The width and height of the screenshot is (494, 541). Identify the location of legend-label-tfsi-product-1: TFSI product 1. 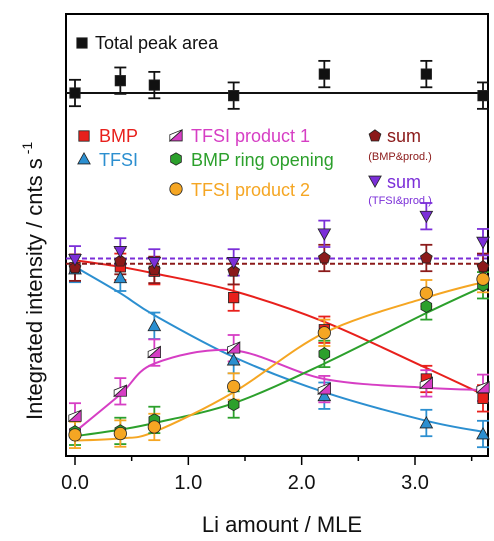
(250, 136).